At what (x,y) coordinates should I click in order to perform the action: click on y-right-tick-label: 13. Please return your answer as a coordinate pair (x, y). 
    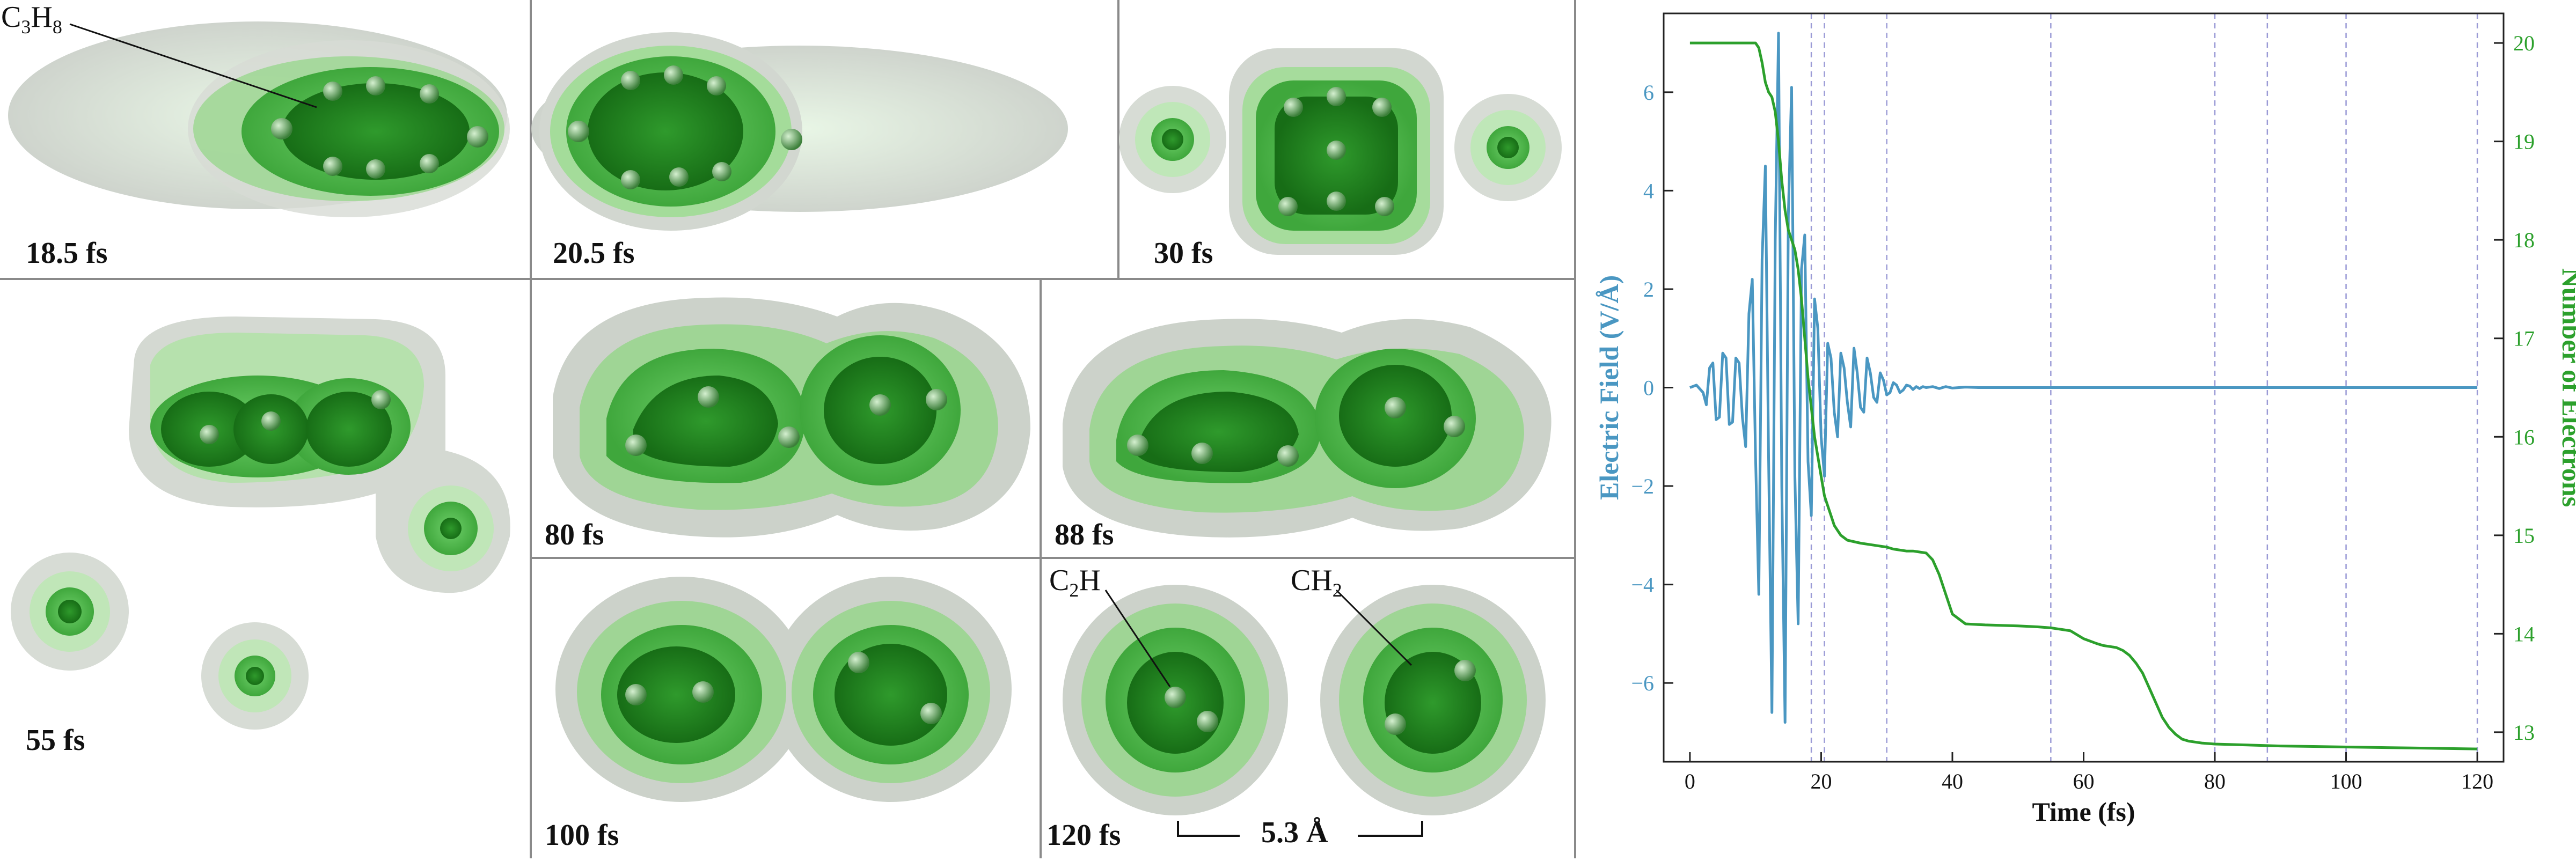
    Looking at the image, I should click on (2524, 732).